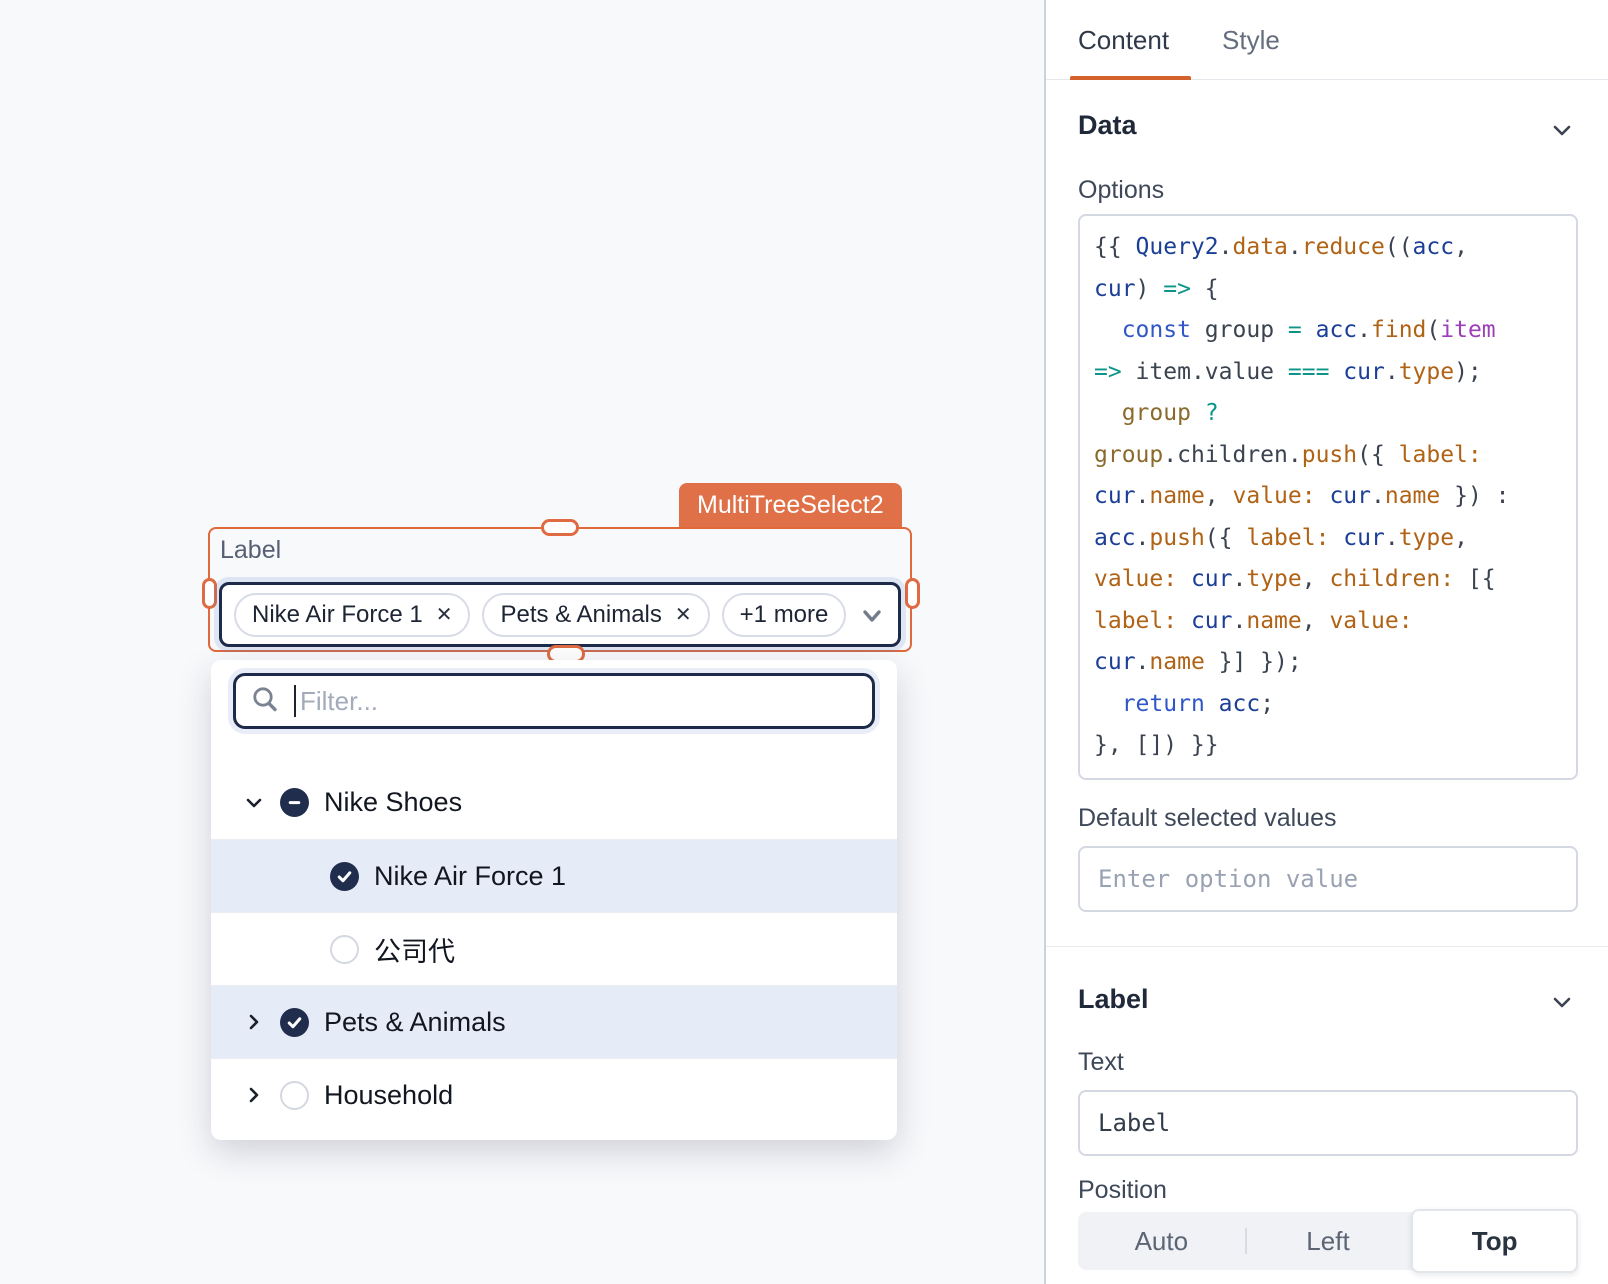  Describe the element at coordinates (414, 951) in the screenshot. I see `tree-item-label: 公司代` at that location.